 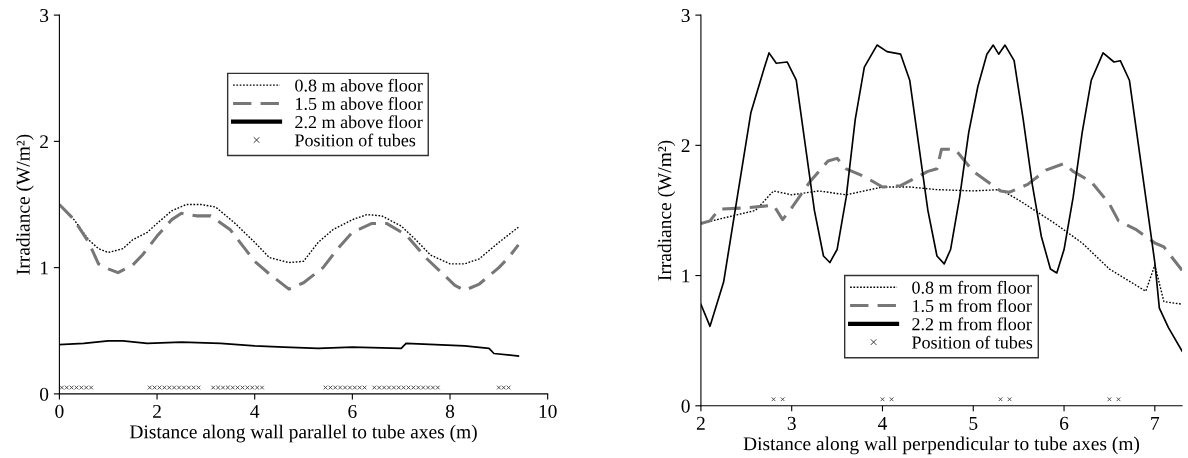 I want to click on legend-label: 2.2 m from floor, so click(x=972, y=324).